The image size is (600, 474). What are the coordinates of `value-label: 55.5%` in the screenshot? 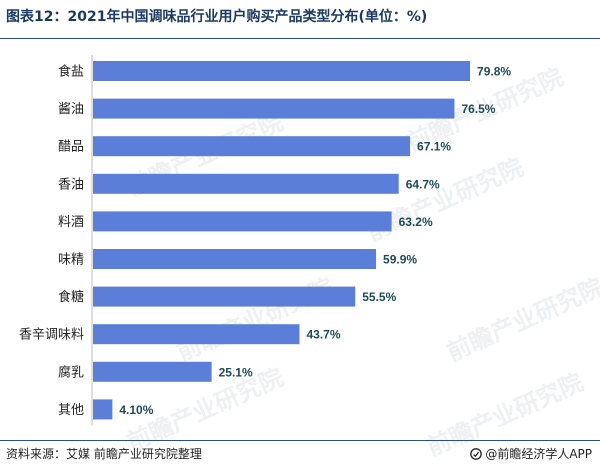 It's located at (379, 297).